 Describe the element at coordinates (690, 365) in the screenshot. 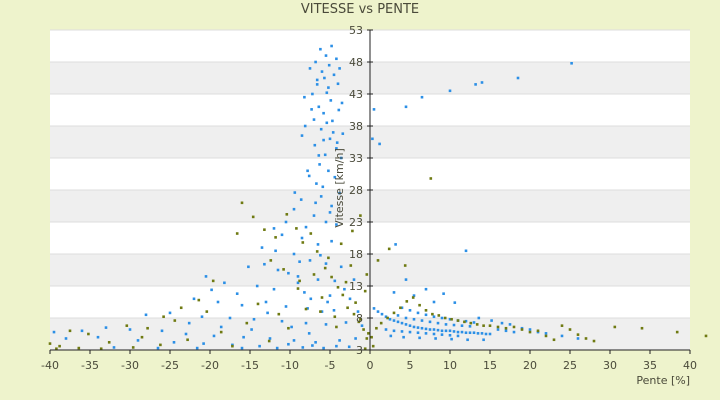

I see `x-tick-label: 40` at that location.